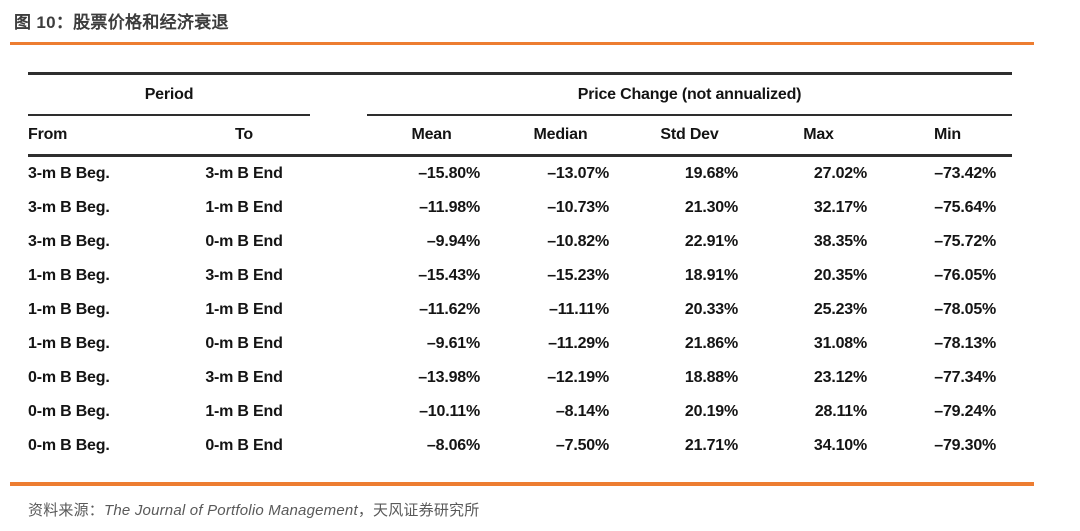 The image size is (1080, 531). Describe the element at coordinates (840, 411) in the screenshot. I see `cell-max: 28.11%` at that location.